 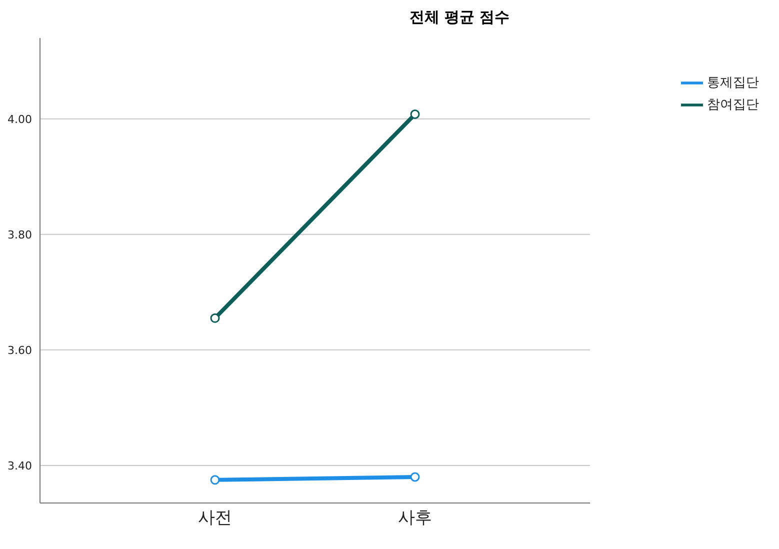 What do you see at coordinates (733, 83) in the screenshot?
I see `legend-label: 통제집단` at bounding box center [733, 83].